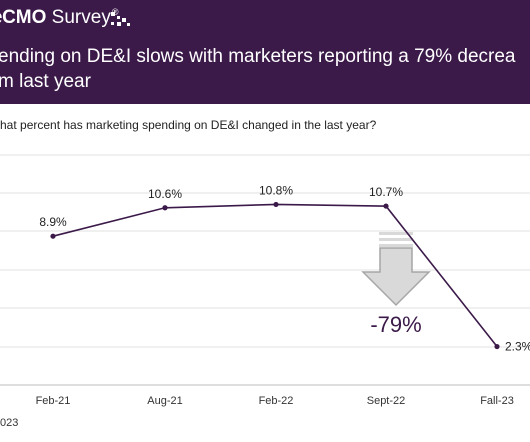 The height and width of the screenshot is (442, 530). Describe the element at coordinates (386, 401) in the screenshot. I see `x-tick-label: Sept-22` at that location.